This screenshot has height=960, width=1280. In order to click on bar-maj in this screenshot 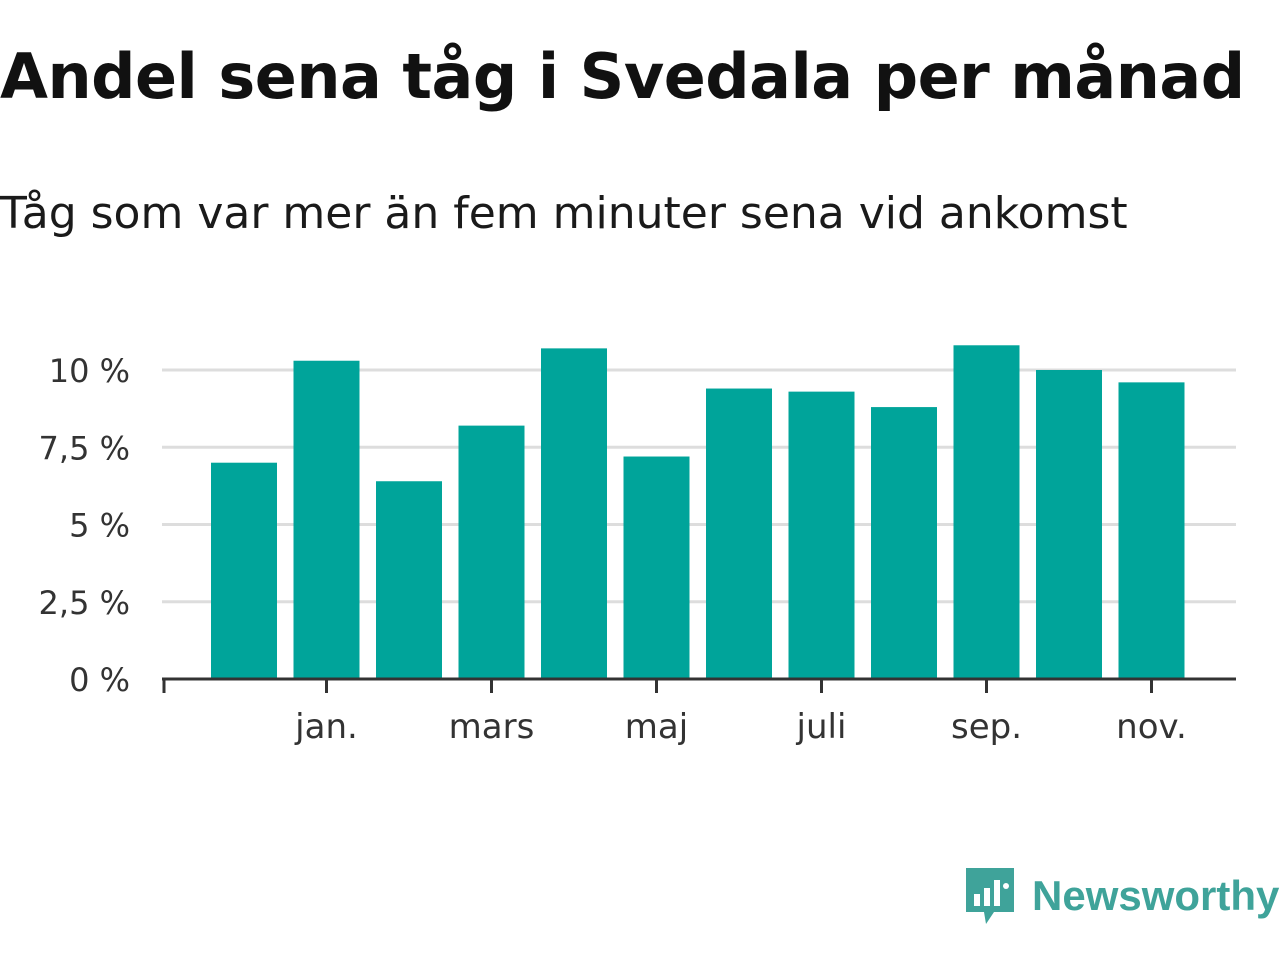, I will do `click(656, 567)`.